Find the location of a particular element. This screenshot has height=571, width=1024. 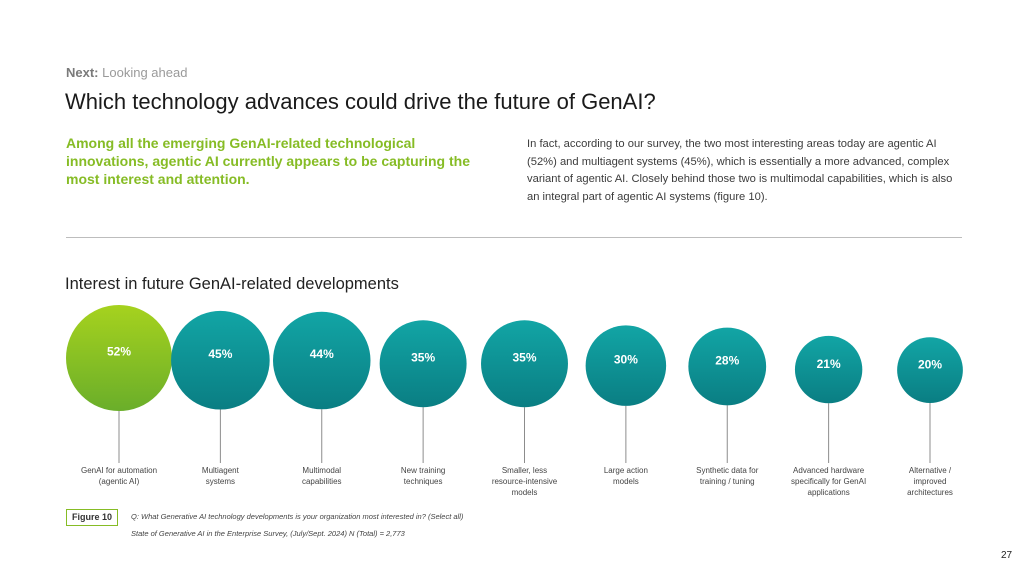

category-label: Large action is located at coordinates (626, 470).